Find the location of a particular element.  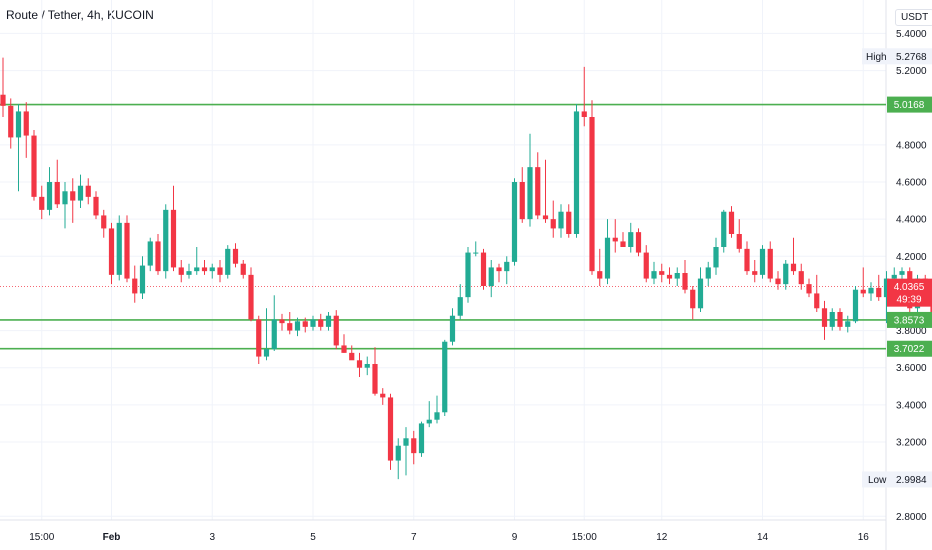

current-price-badge is located at coordinates (909, 292).